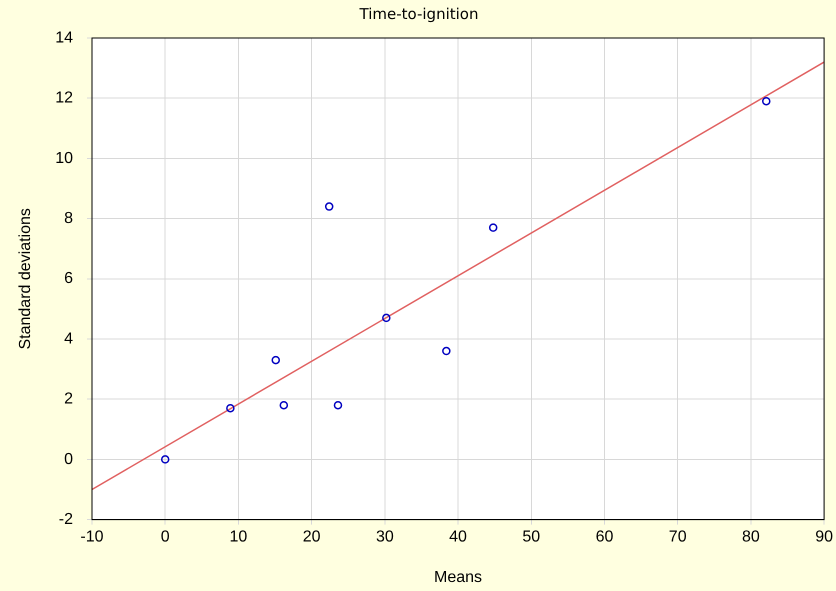  What do you see at coordinates (605, 537) in the screenshot?
I see `x-tick-label: 60` at bounding box center [605, 537].